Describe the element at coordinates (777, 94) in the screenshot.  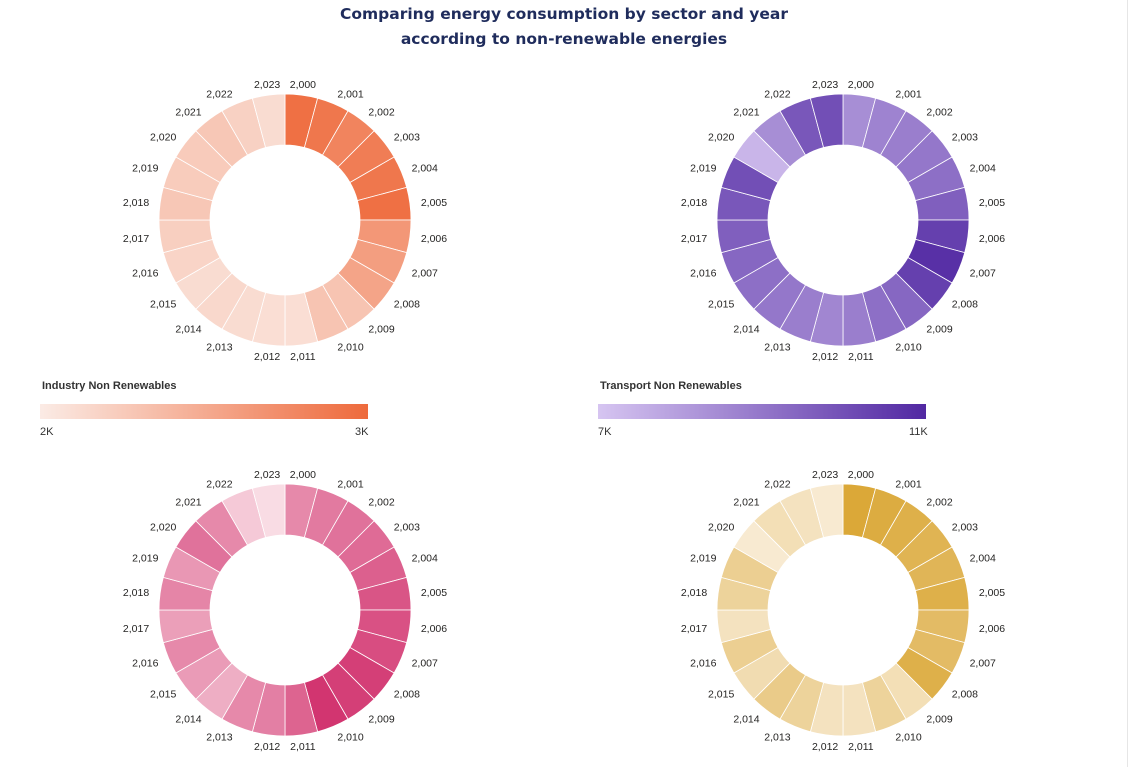
I see `segment-label: 2,022` at that location.